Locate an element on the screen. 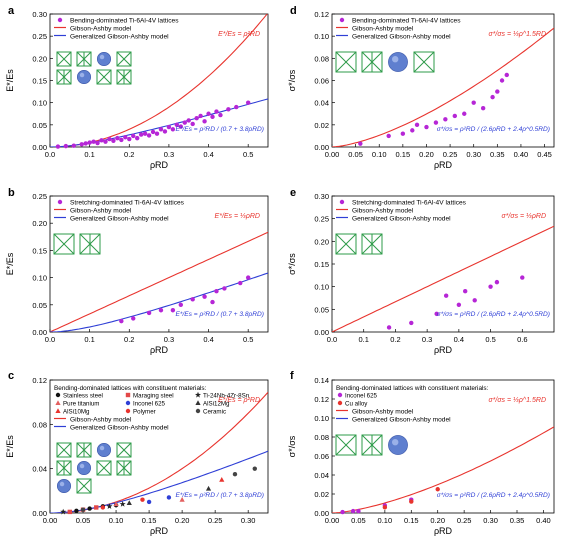  x-tick-label: 0.20 is located at coordinates (437, 520).